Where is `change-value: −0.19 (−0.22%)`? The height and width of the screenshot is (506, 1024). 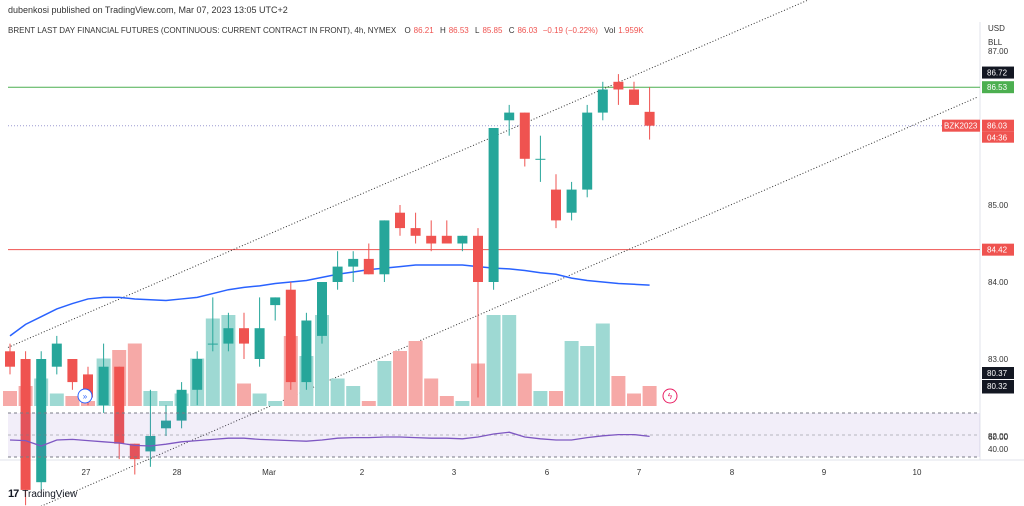 change-value: −0.19 (−0.22%) is located at coordinates (570, 30).